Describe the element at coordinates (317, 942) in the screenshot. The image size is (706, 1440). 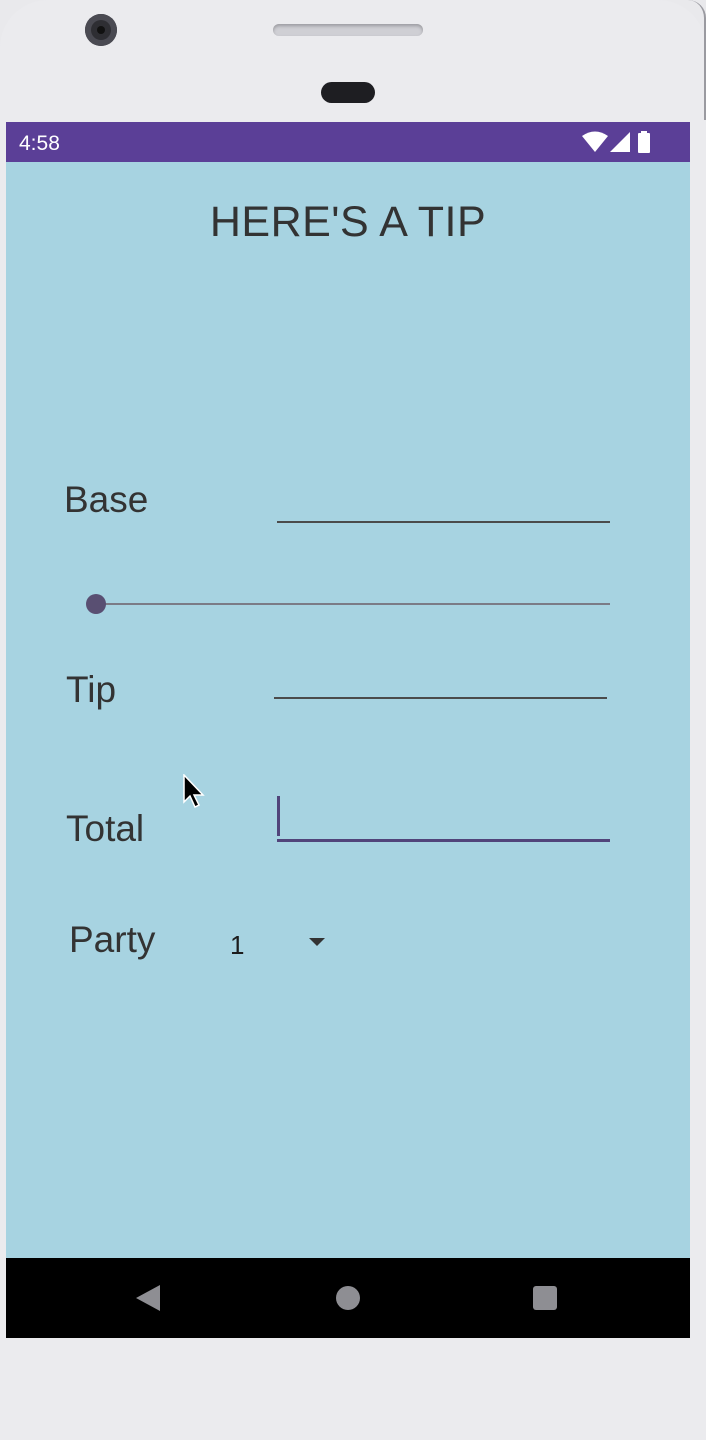
I see `dropdown-arrow-icon` at that location.